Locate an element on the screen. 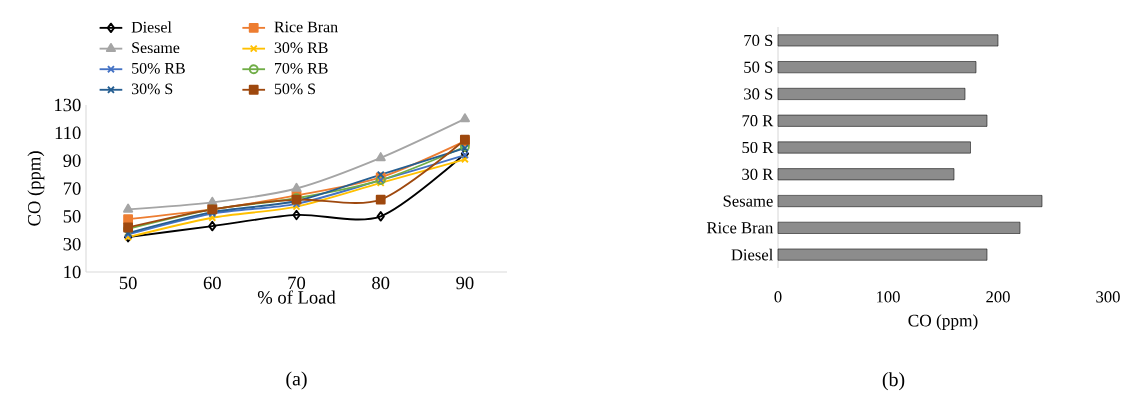 The width and height of the screenshot is (1123, 400). legend-label: 50% RB is located at coordinates (158, 68).